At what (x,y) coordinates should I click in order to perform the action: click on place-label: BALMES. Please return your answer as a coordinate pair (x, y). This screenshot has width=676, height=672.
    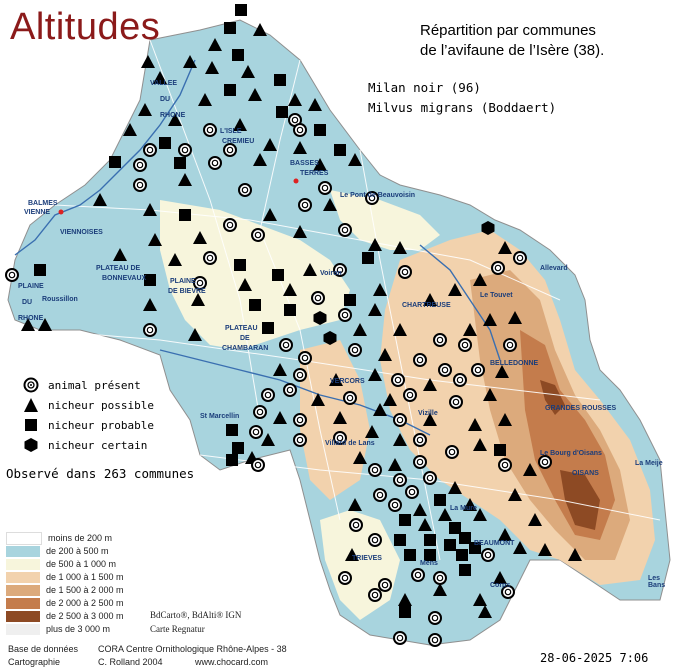
    Looking at the image, I should click on (43, 203).